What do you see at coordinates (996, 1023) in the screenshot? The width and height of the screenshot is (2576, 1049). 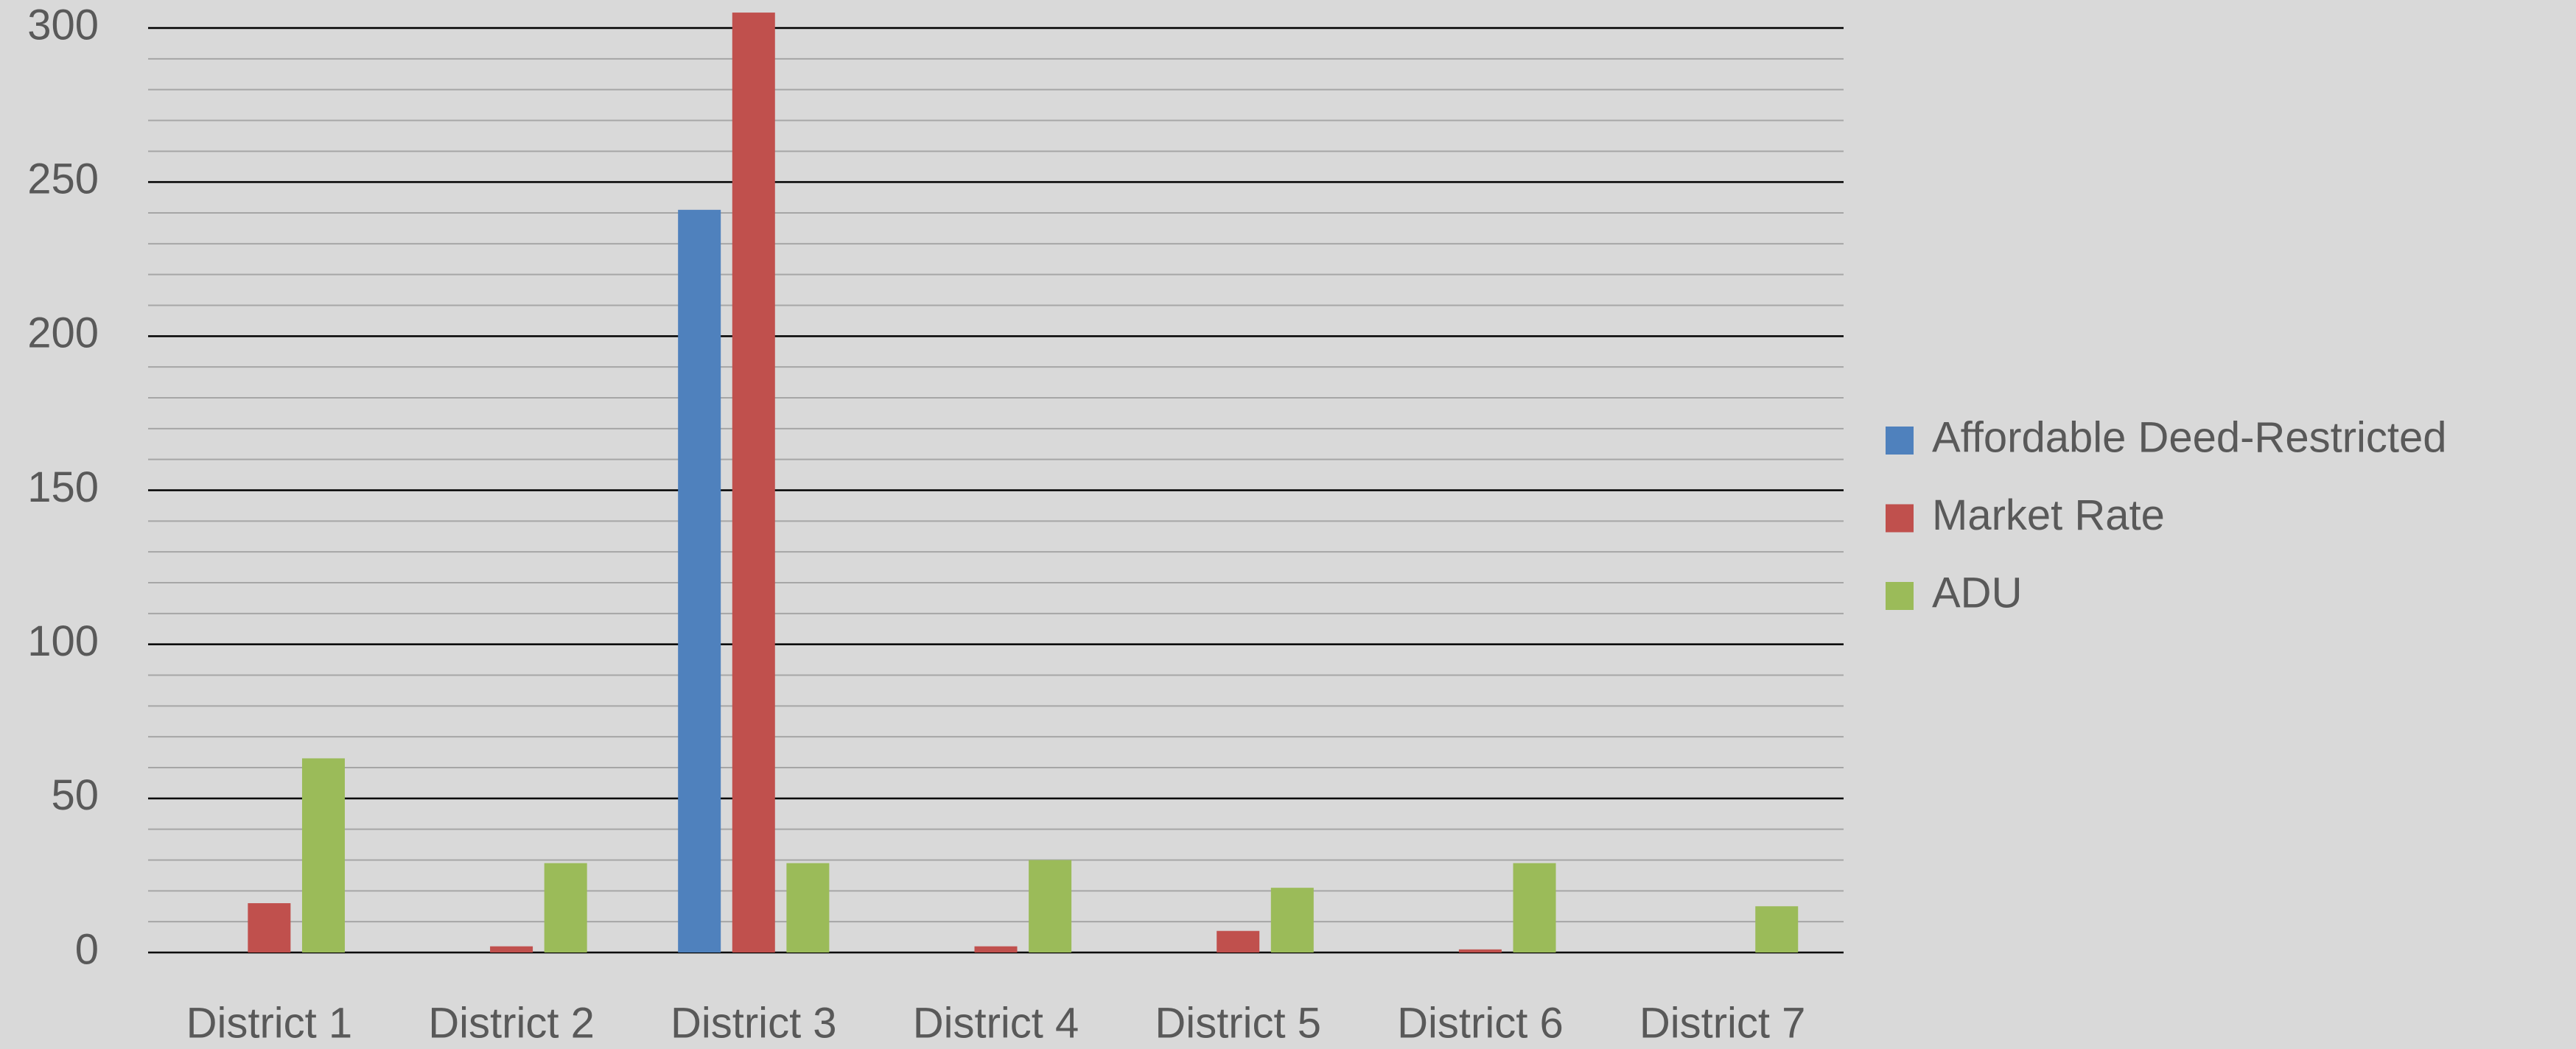 I see `x-tick-label: District 4` at bounding box center [996, 1023].